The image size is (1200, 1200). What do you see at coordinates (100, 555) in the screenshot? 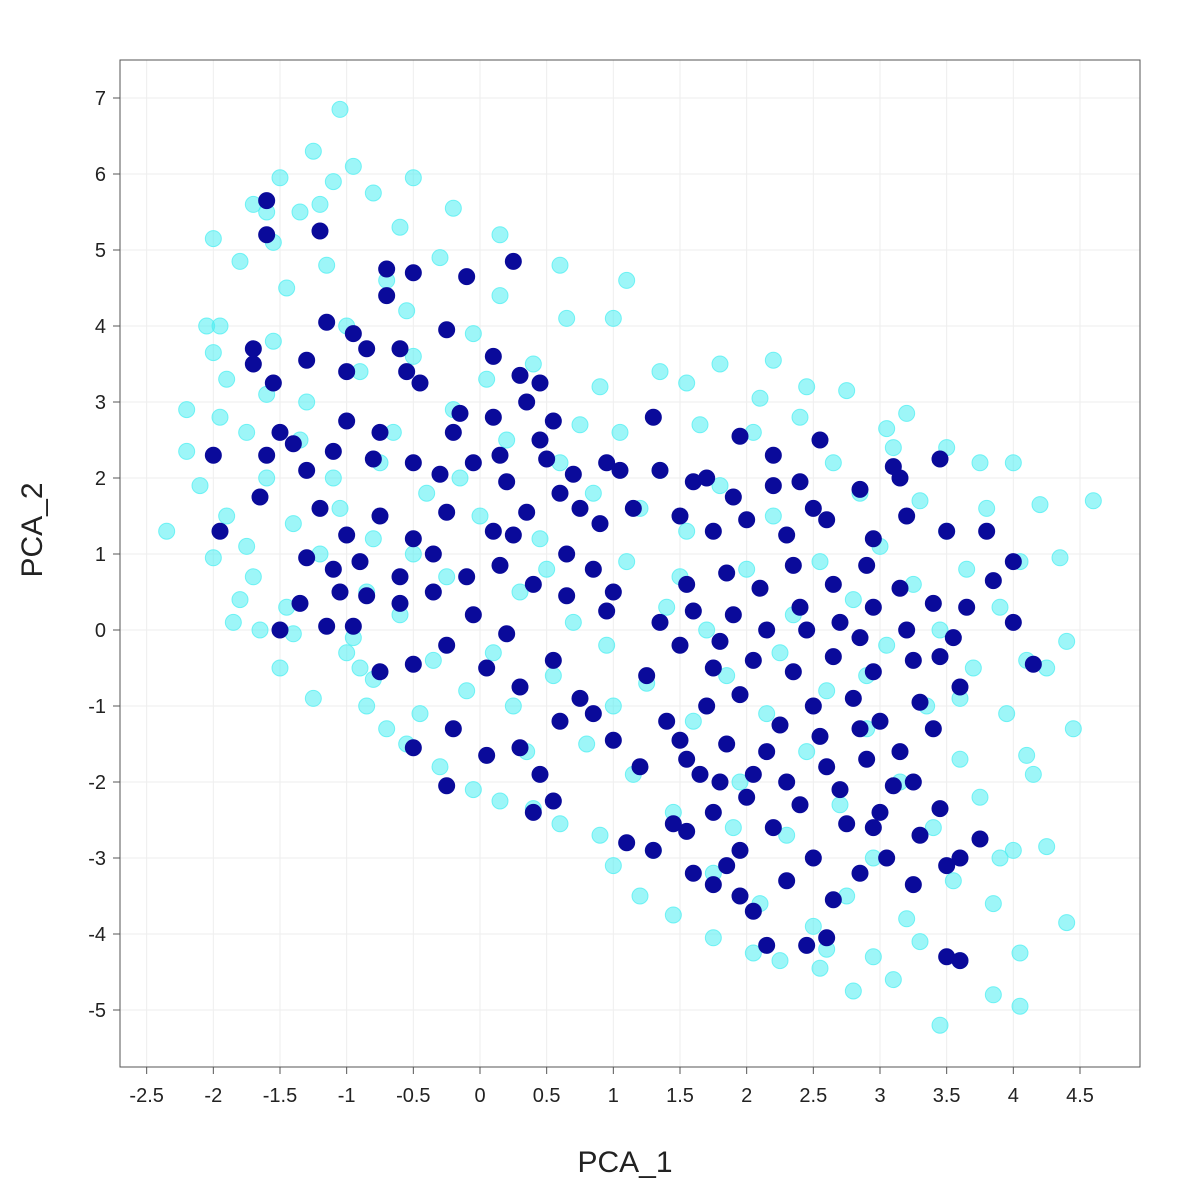
I see `y-tick-label: 1` at bounding box center [100, 555].